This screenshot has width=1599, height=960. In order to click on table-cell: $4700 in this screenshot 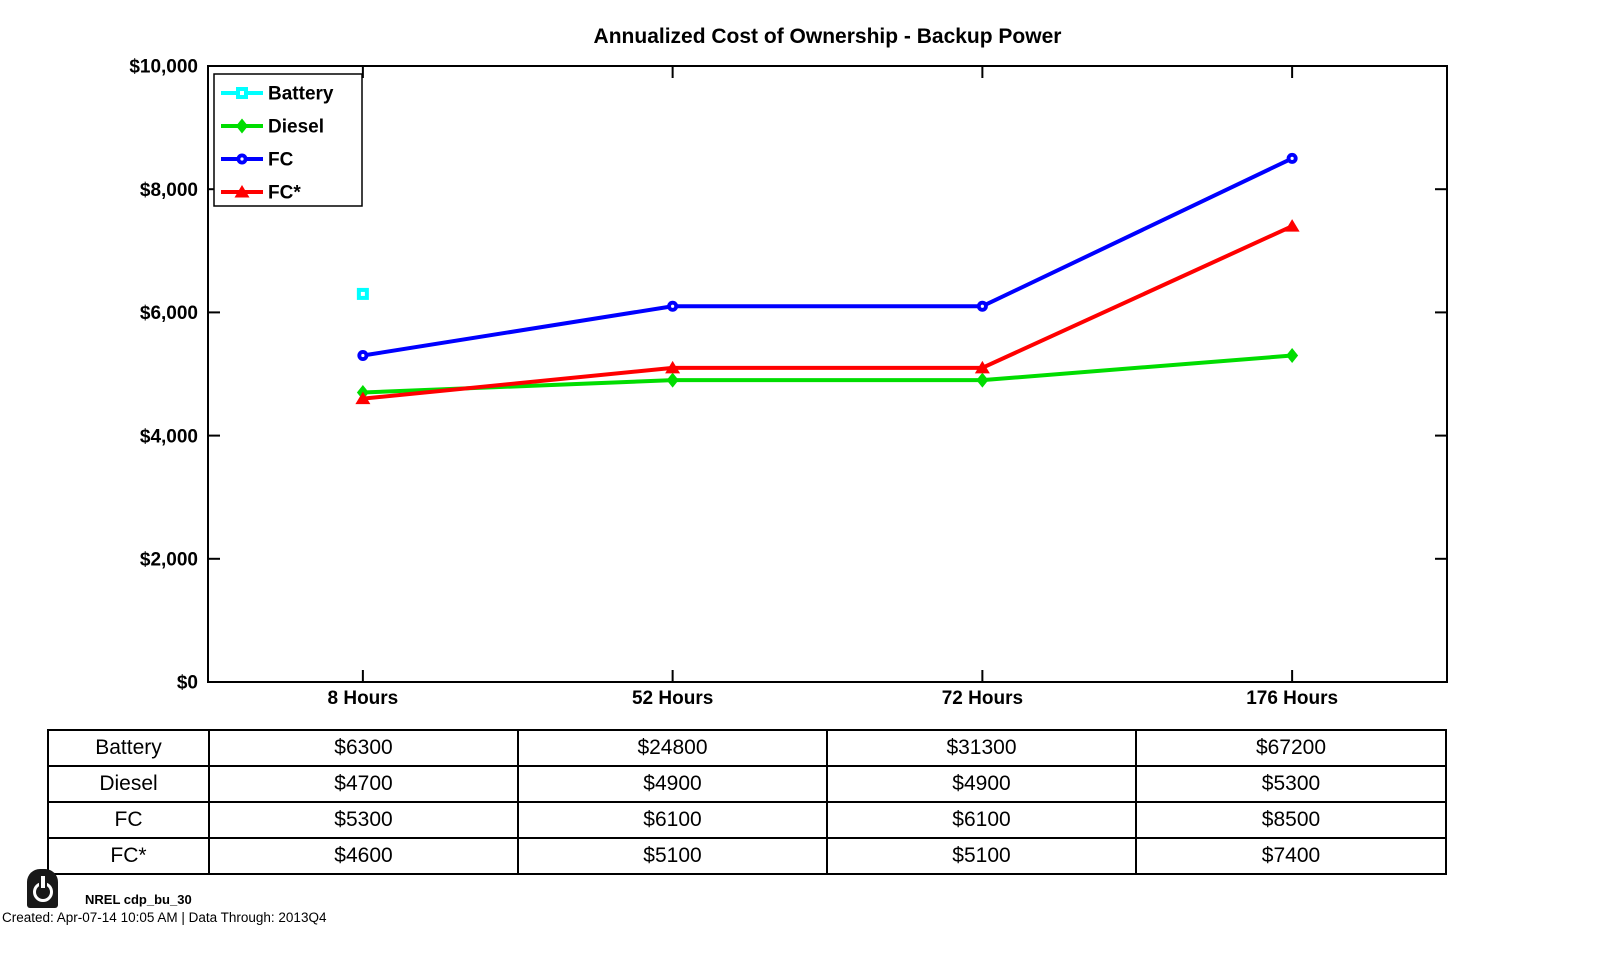, I will do `click(363, 784)`.